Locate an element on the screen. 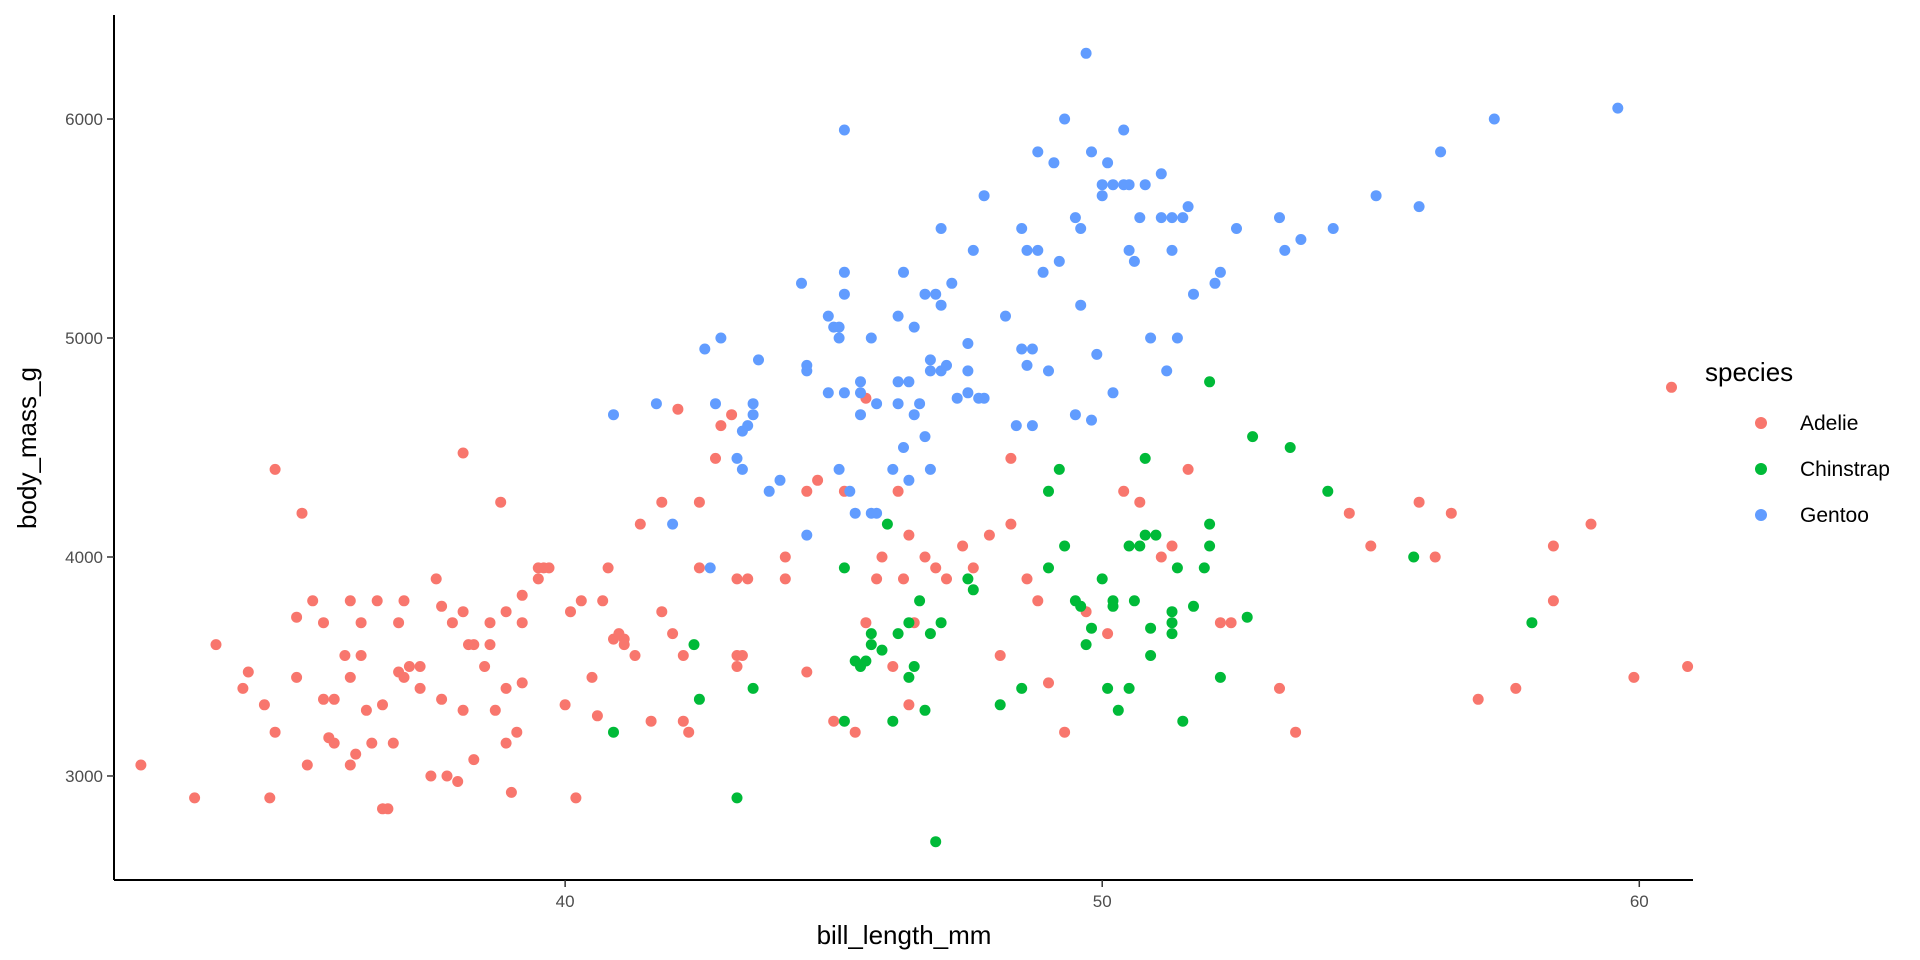  legend-key-chinstrap is located at coordinates (1761, 469).